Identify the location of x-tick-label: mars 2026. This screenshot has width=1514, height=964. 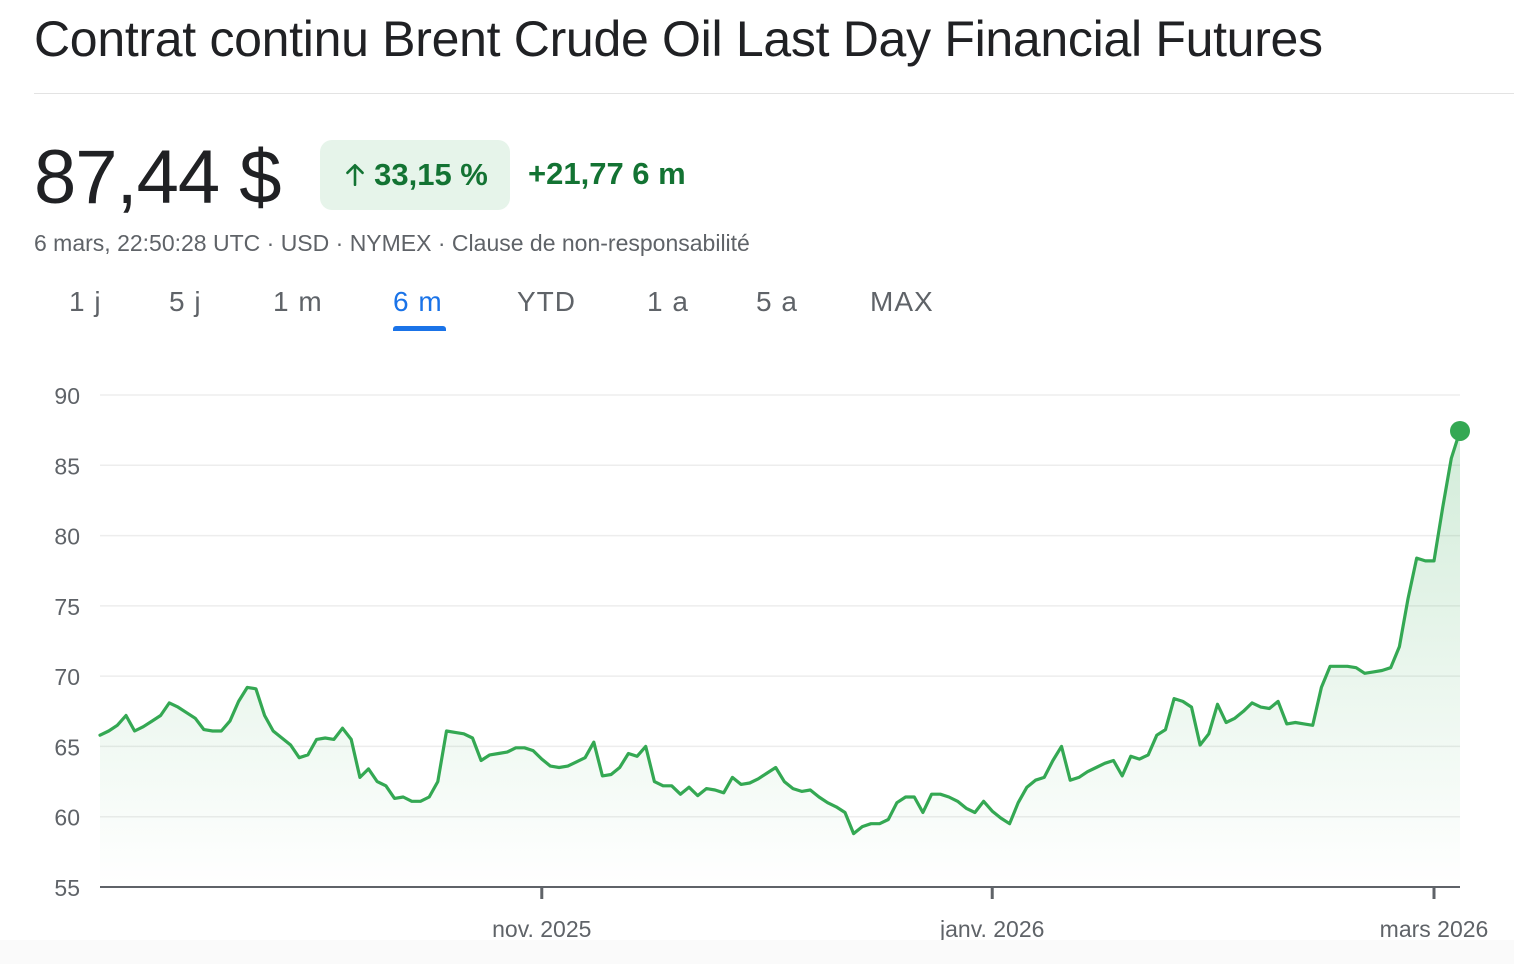
(1434, 928).